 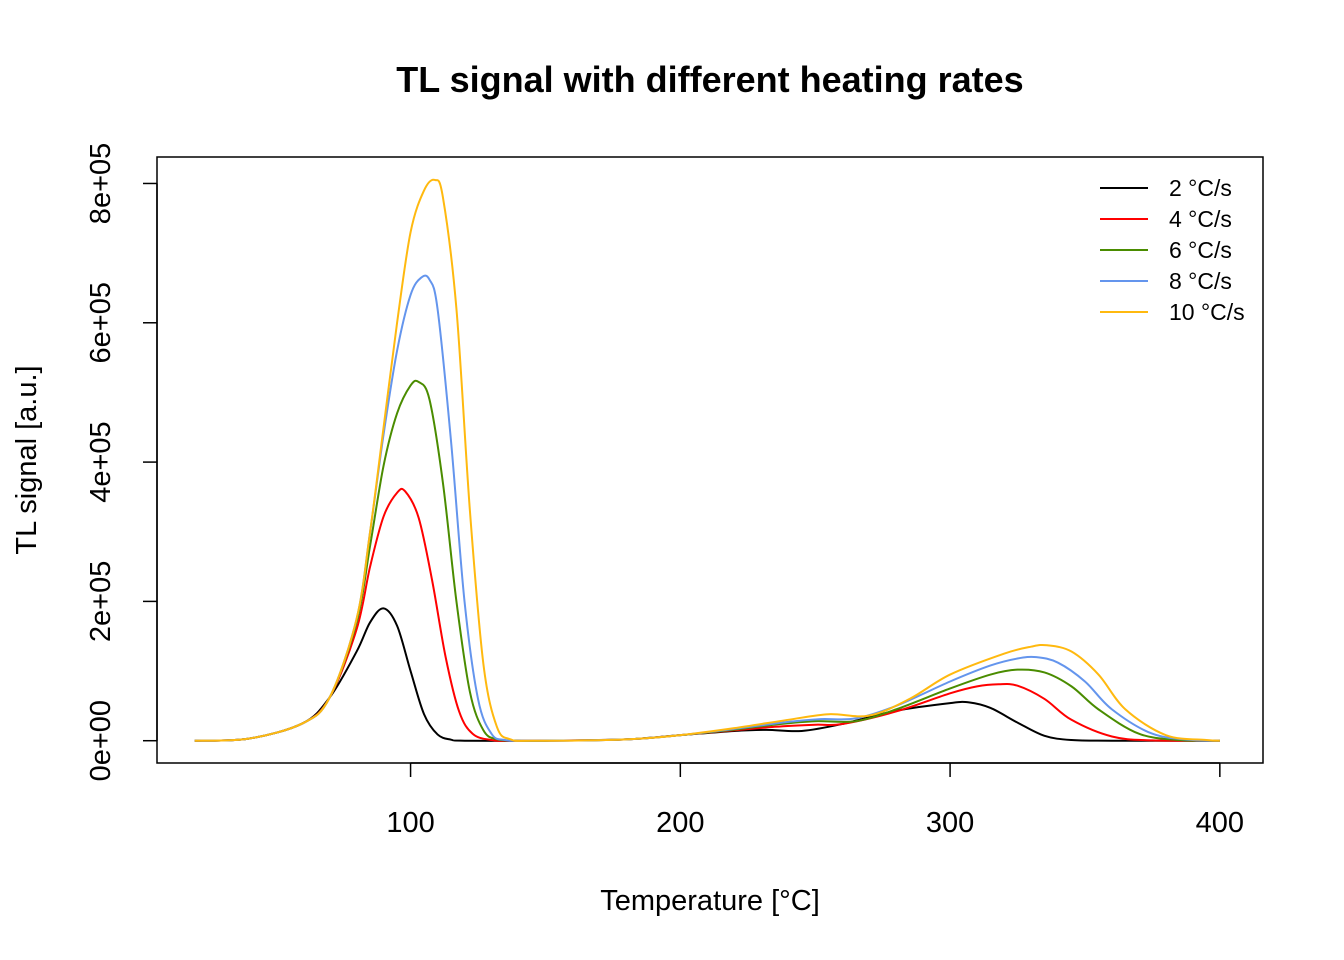 What do you see at coordinates (1220, 823) in the screenshot?
I see `x-tick-label: 400` at bounding box center [1220, 823].